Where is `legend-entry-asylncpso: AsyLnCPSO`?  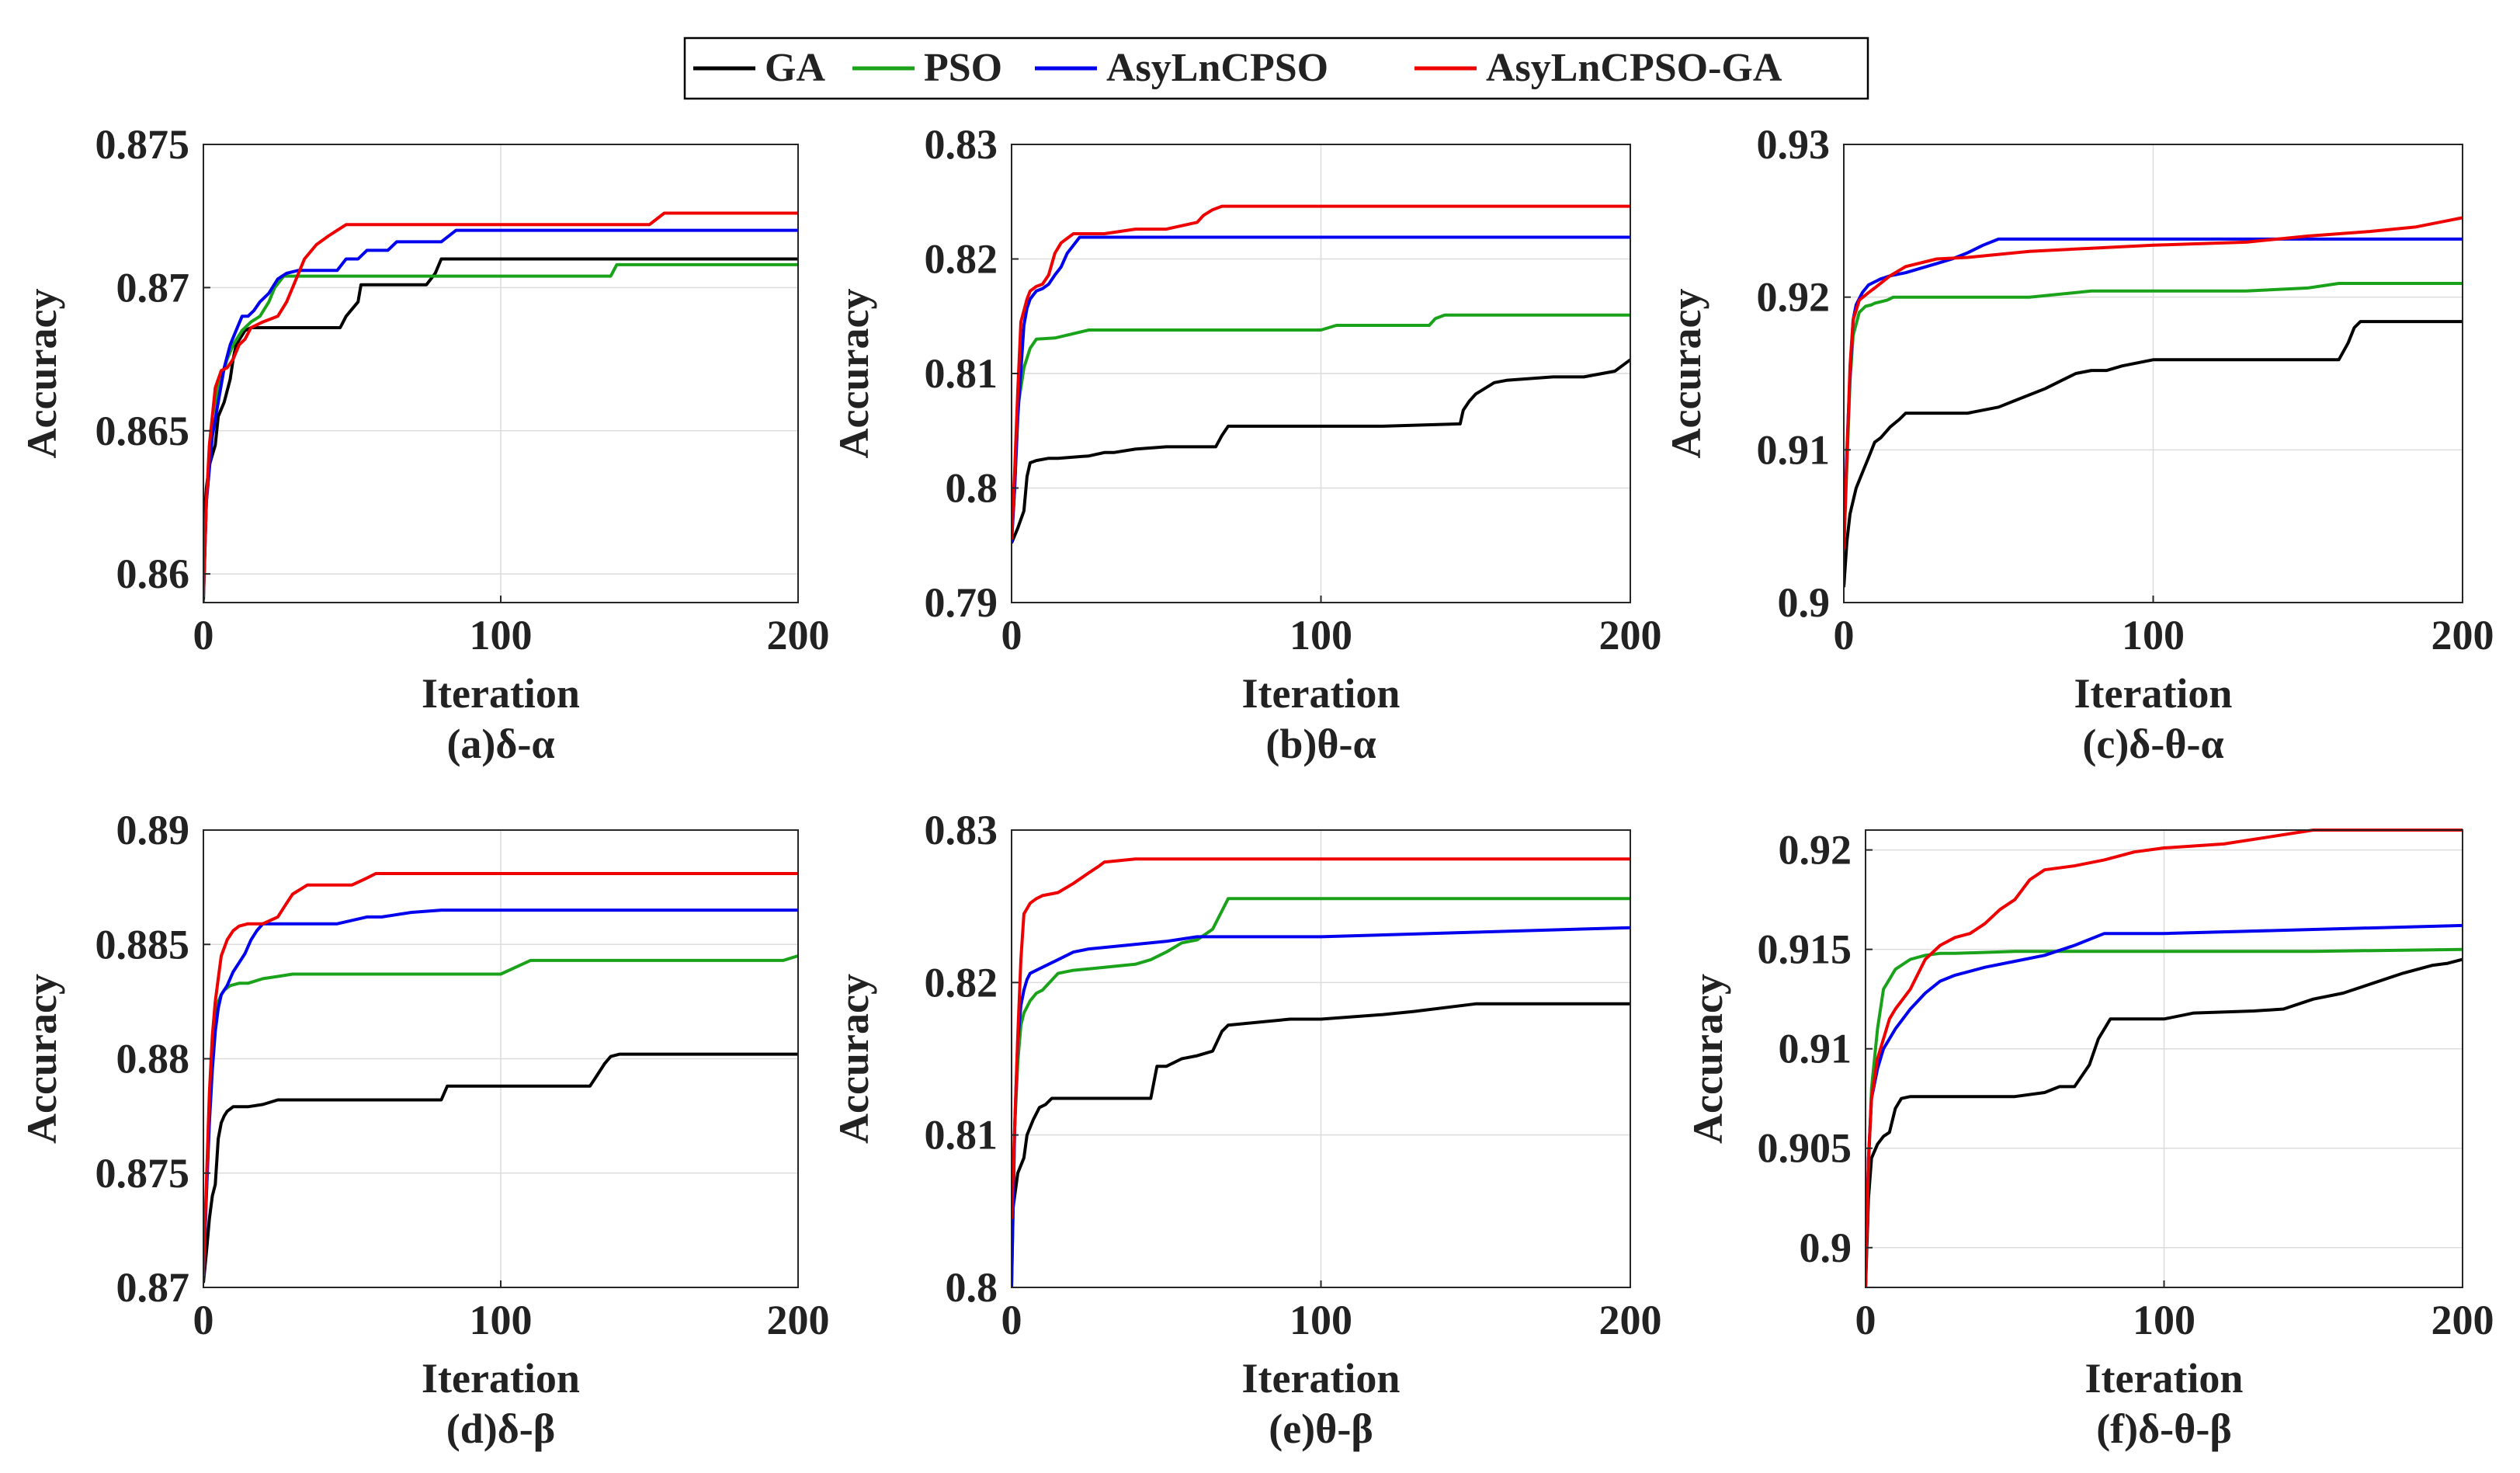
legend-entry-asylncpso: AsyLnCPSO is located at coordinates (1181, 68).